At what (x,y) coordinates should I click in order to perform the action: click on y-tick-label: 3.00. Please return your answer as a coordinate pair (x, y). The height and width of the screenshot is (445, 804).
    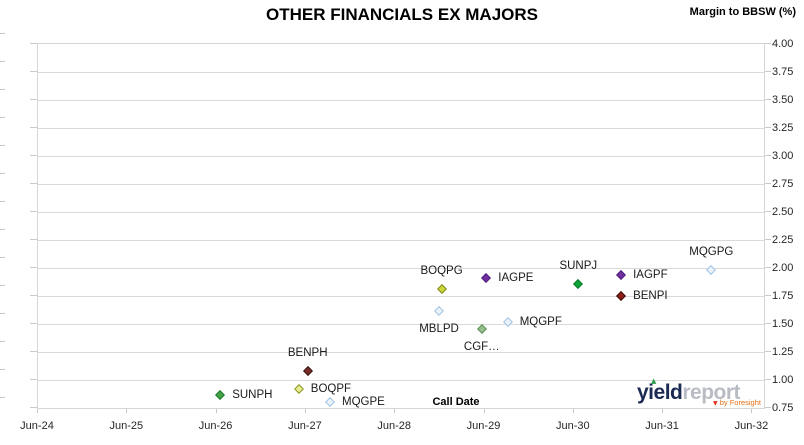
    Looking at the image, I should click on (783, 155).